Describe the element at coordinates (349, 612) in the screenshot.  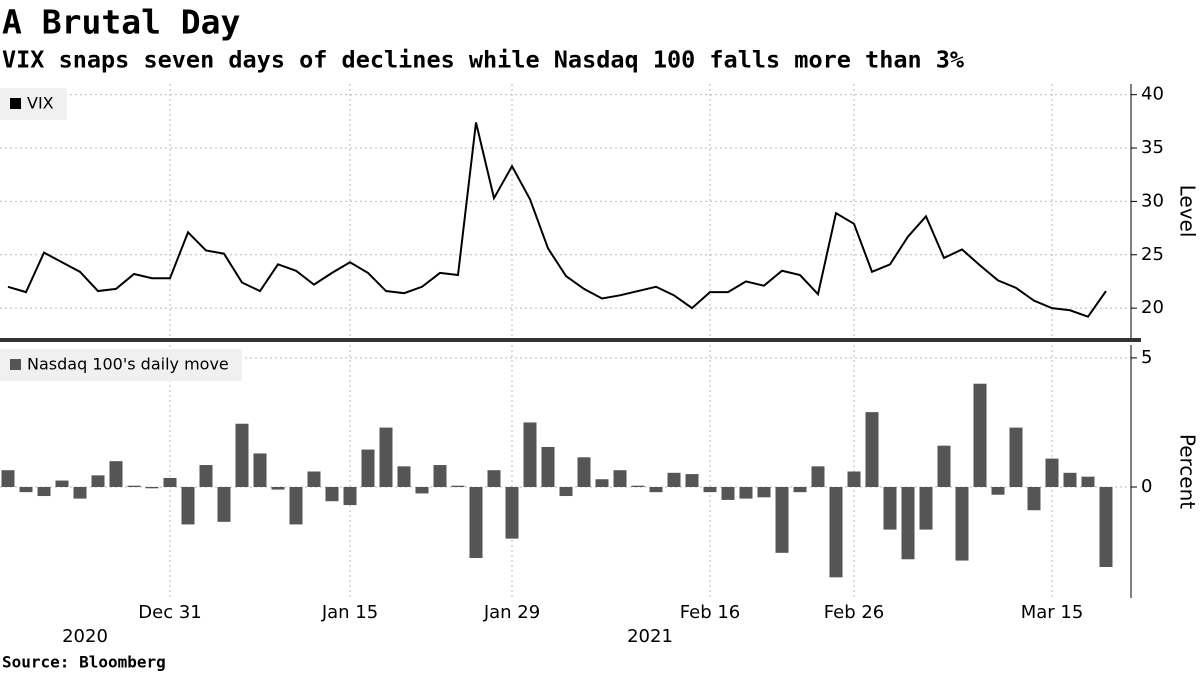
I see `x-tick-label: Jan 15` at that location.